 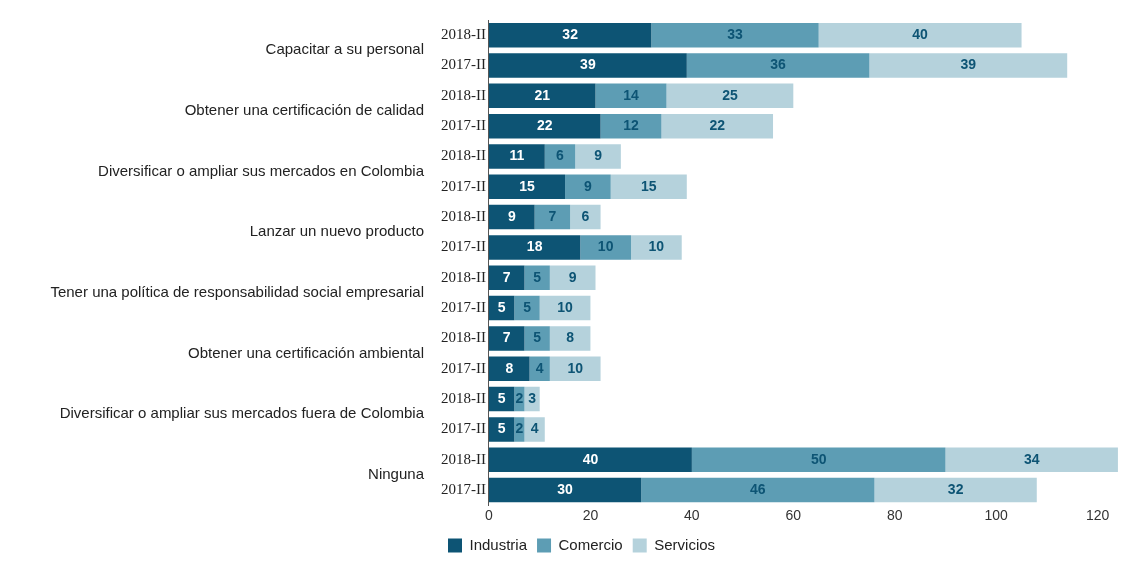 What do you see at coordinates (894, 515) in the screenshot?
I see `x-tick-label: 80` at bounding box center [894, 515].